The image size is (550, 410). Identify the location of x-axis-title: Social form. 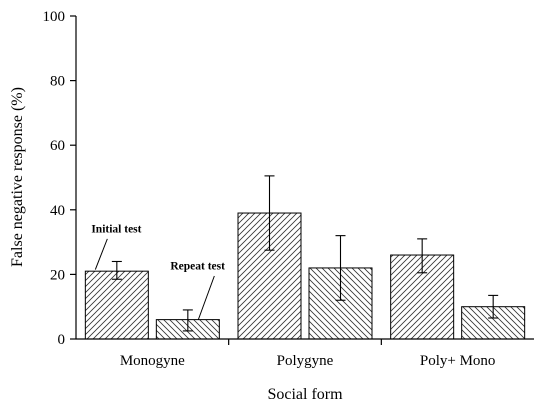
(305, 394).